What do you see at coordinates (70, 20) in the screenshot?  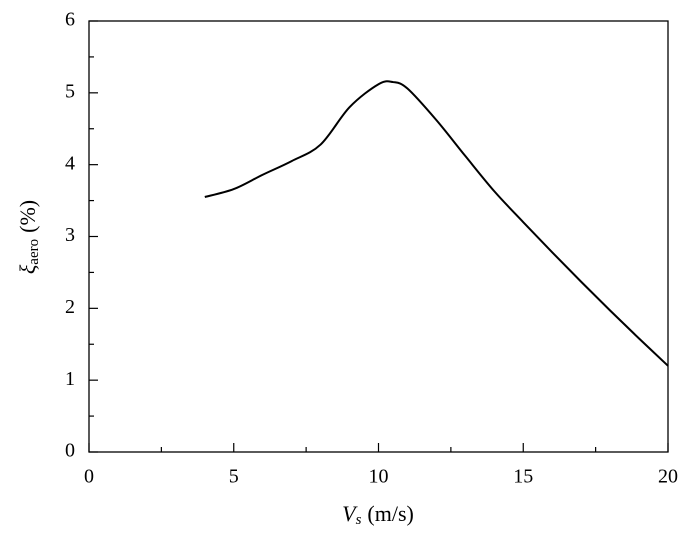 I see `y-tick-label: 6` at bounding box center [70, 20].